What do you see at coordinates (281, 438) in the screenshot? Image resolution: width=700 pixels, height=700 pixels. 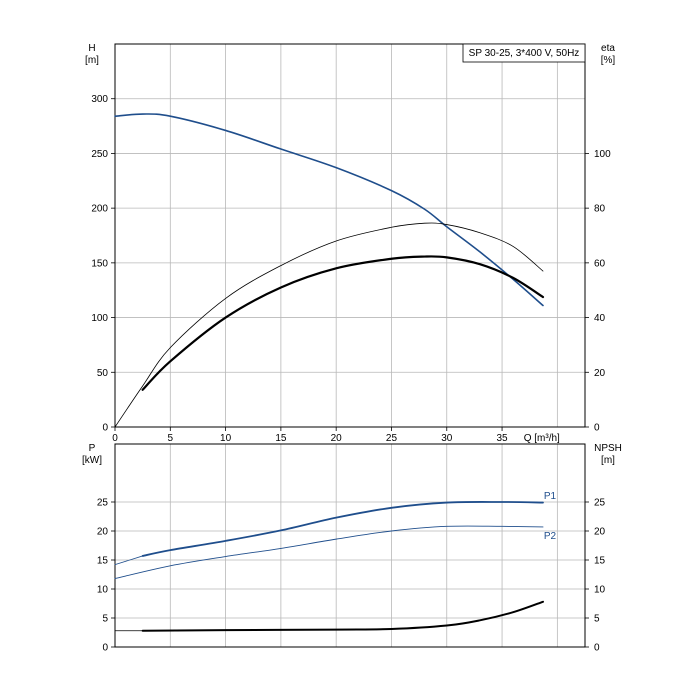 I see `x-tick-label: 15` at bounding box center [281, 438].